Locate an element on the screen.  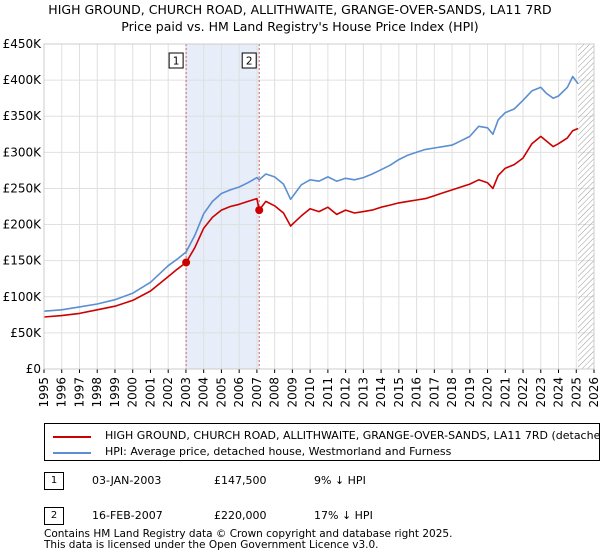
y-tick-label: £450K is located at coordinates (23, 44).